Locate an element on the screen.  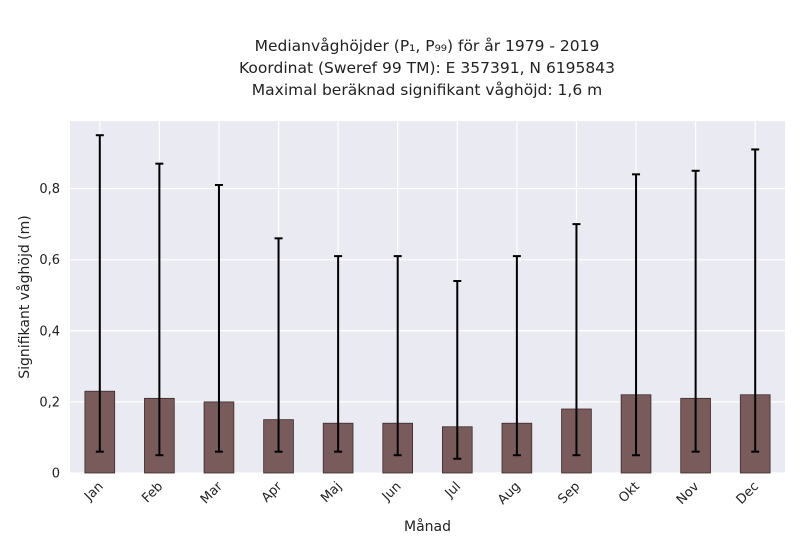
y-axis-ticks: 0 0,2 0,4 0,6 0,8 is located at coordinates (49, 331).